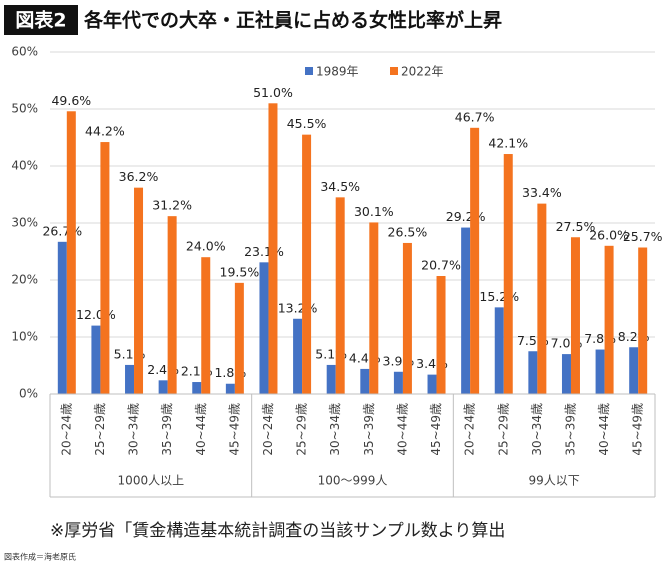 This screenshot has height=565, width=670. Describe the element at coordinates (151, 481) in the screenshot. I see `group-label: 1000人以上` at that location.